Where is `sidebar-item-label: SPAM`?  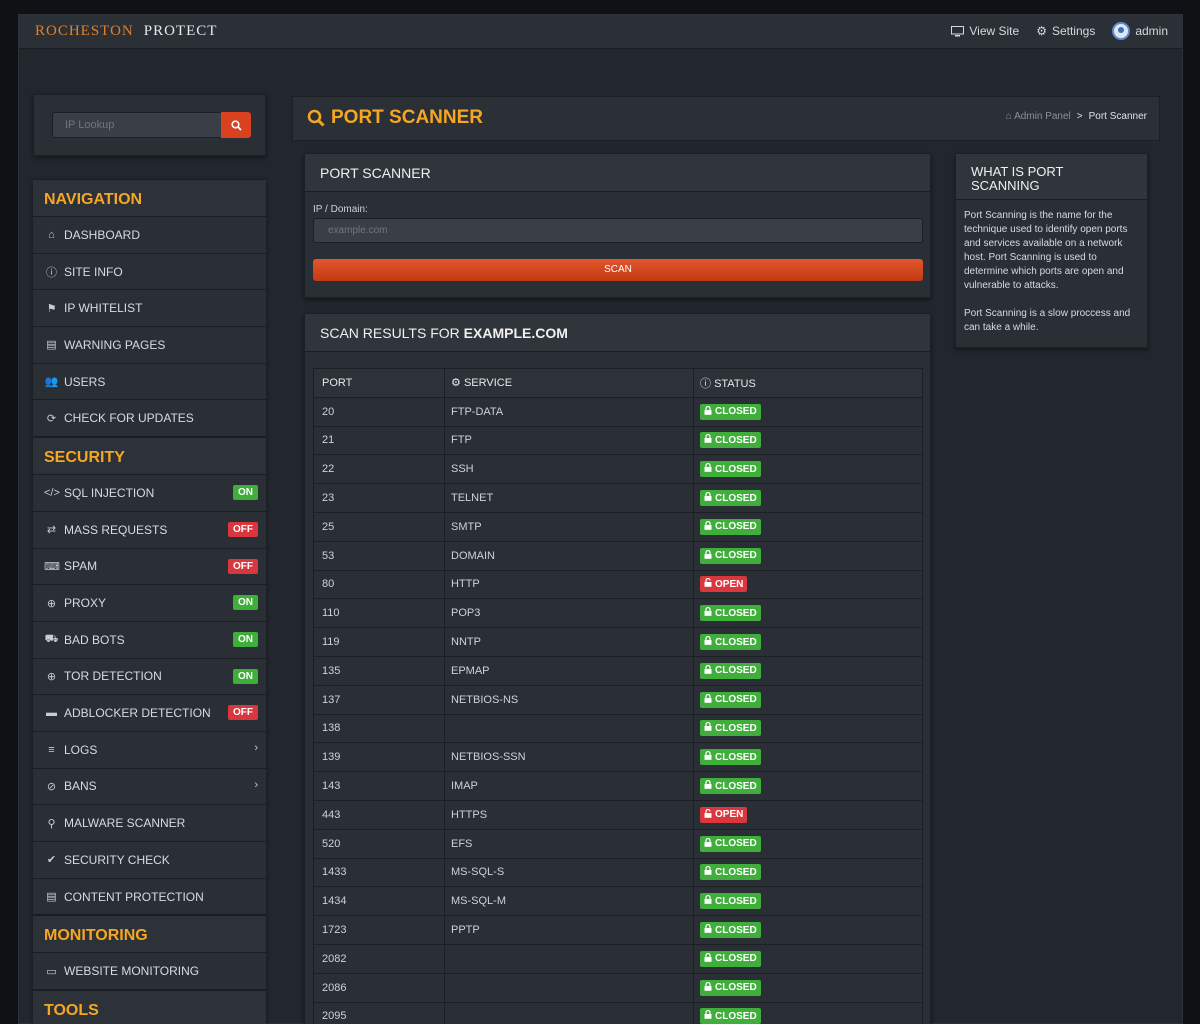
sidebar-item-label: SPAM is located at coordinates (81, 566).